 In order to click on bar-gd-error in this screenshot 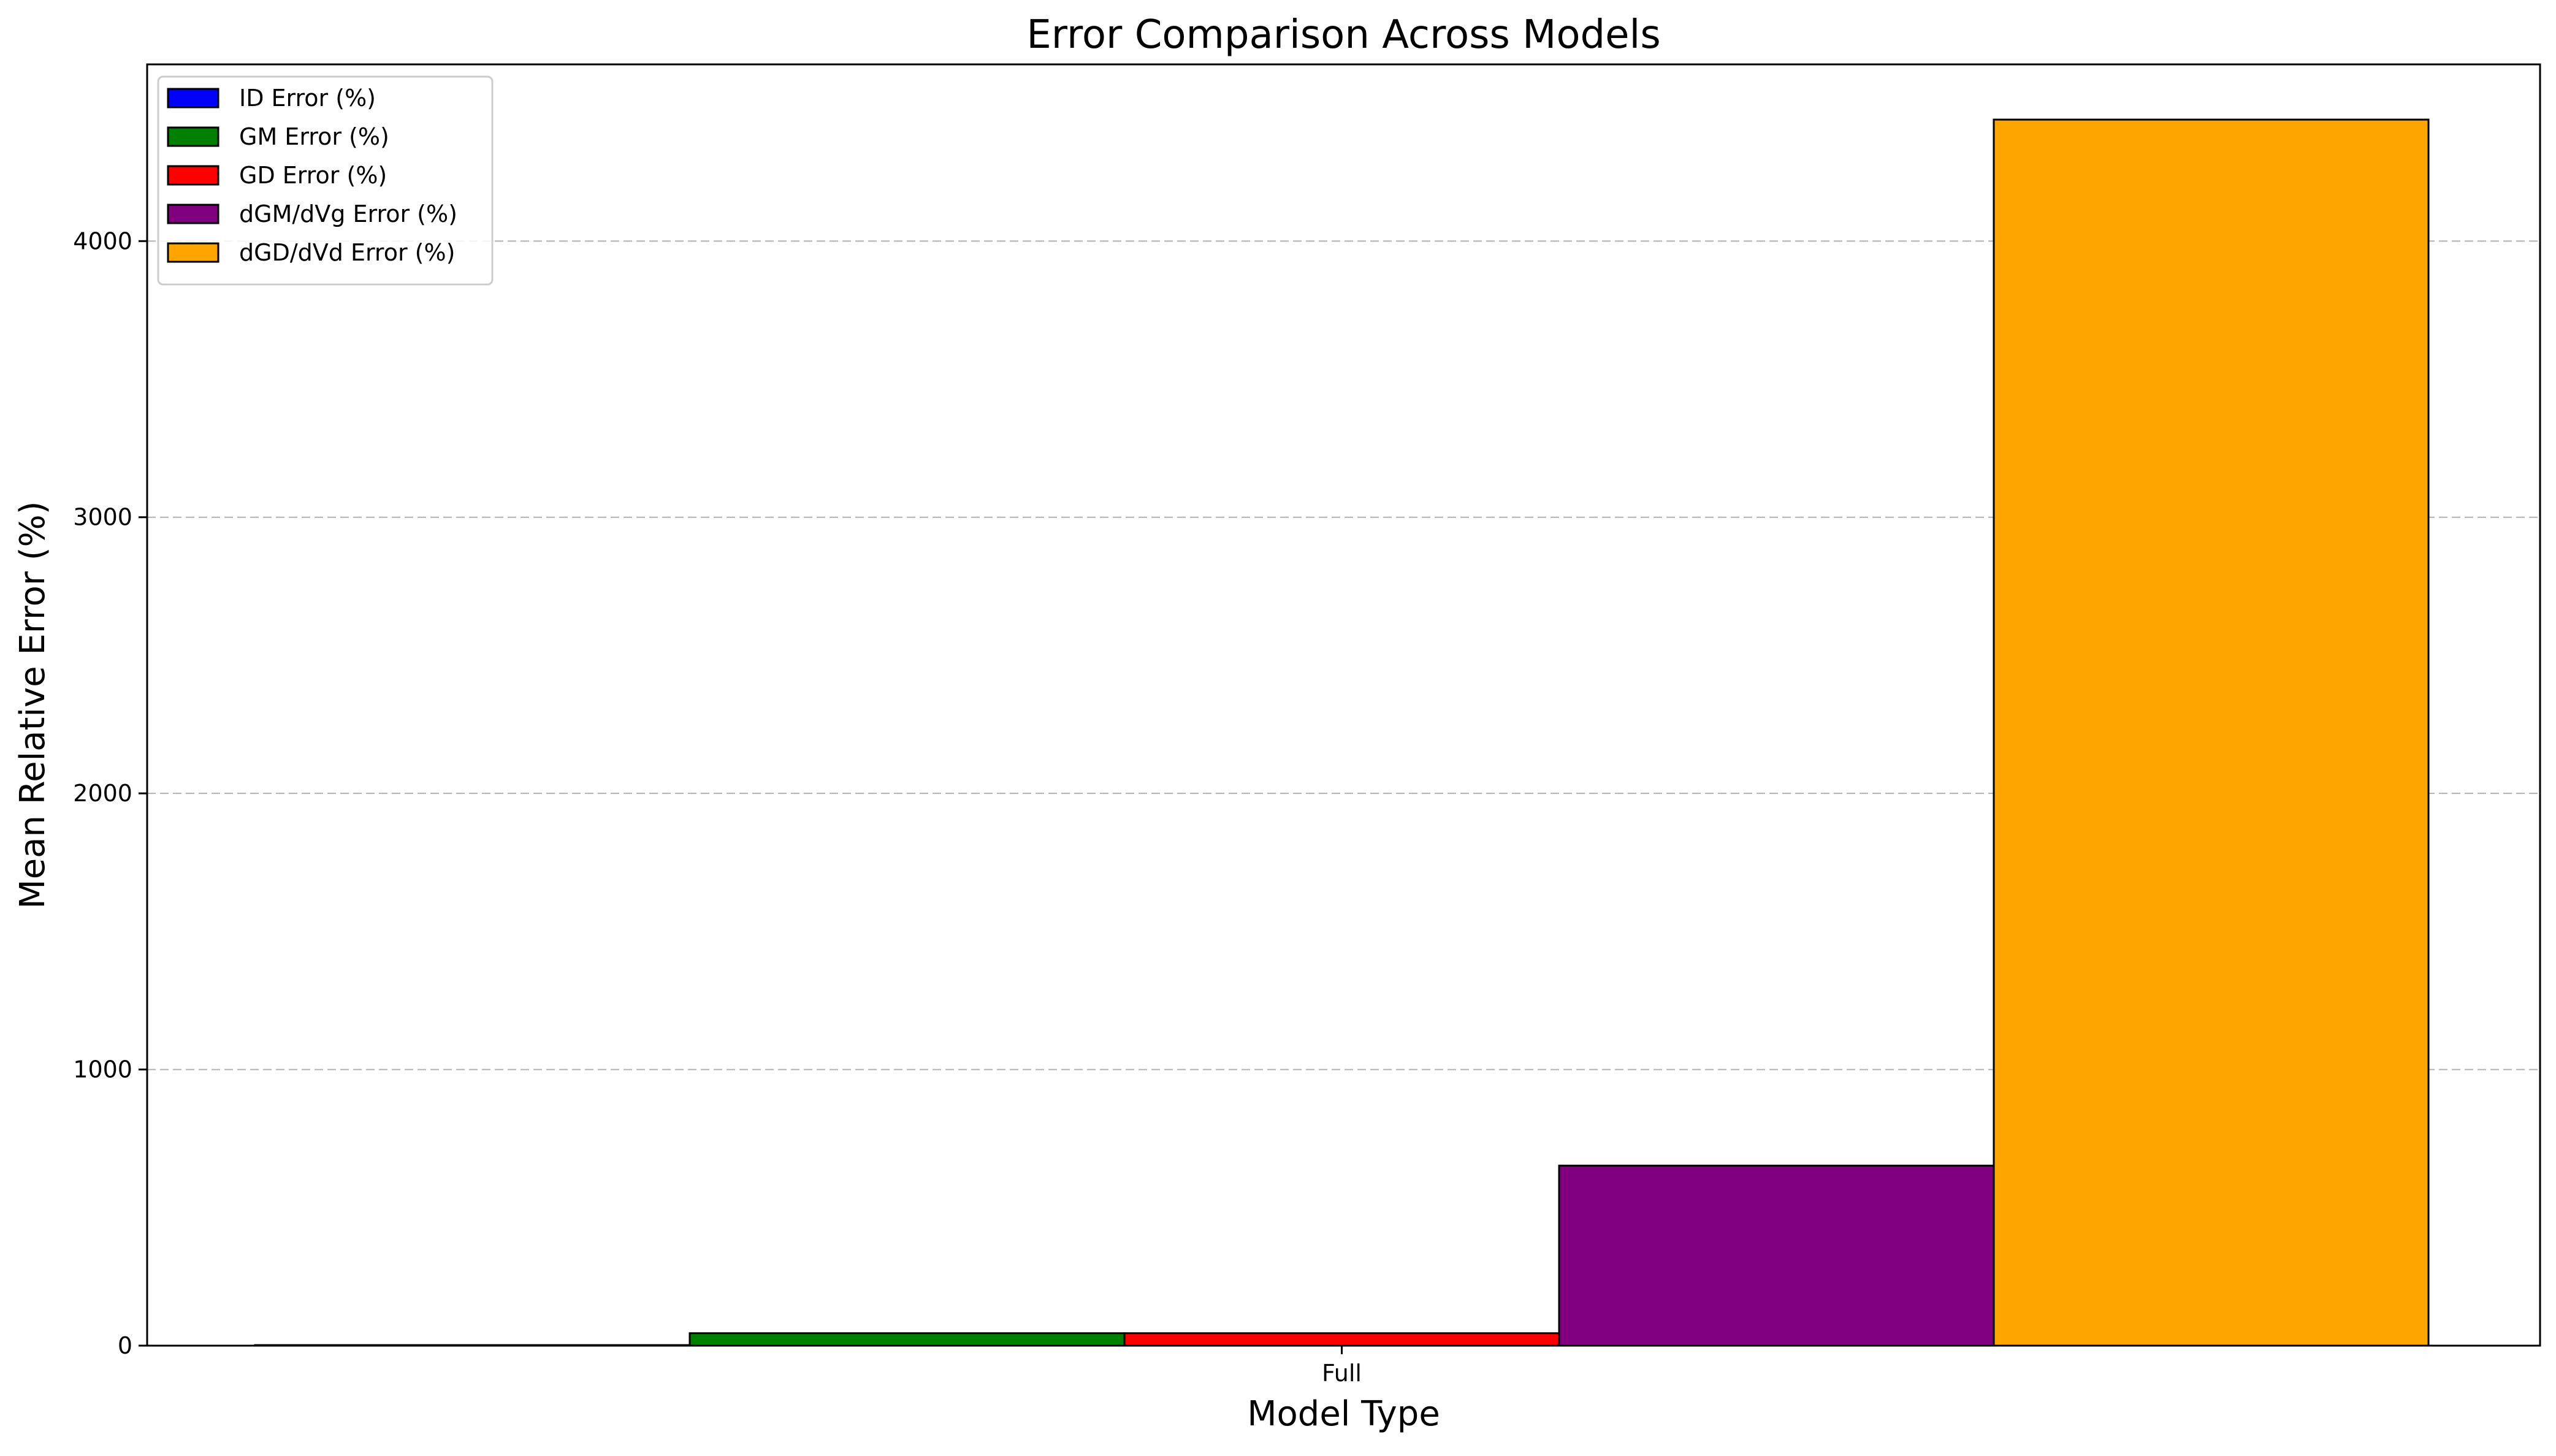, I will do `click(1342, 1339)`.